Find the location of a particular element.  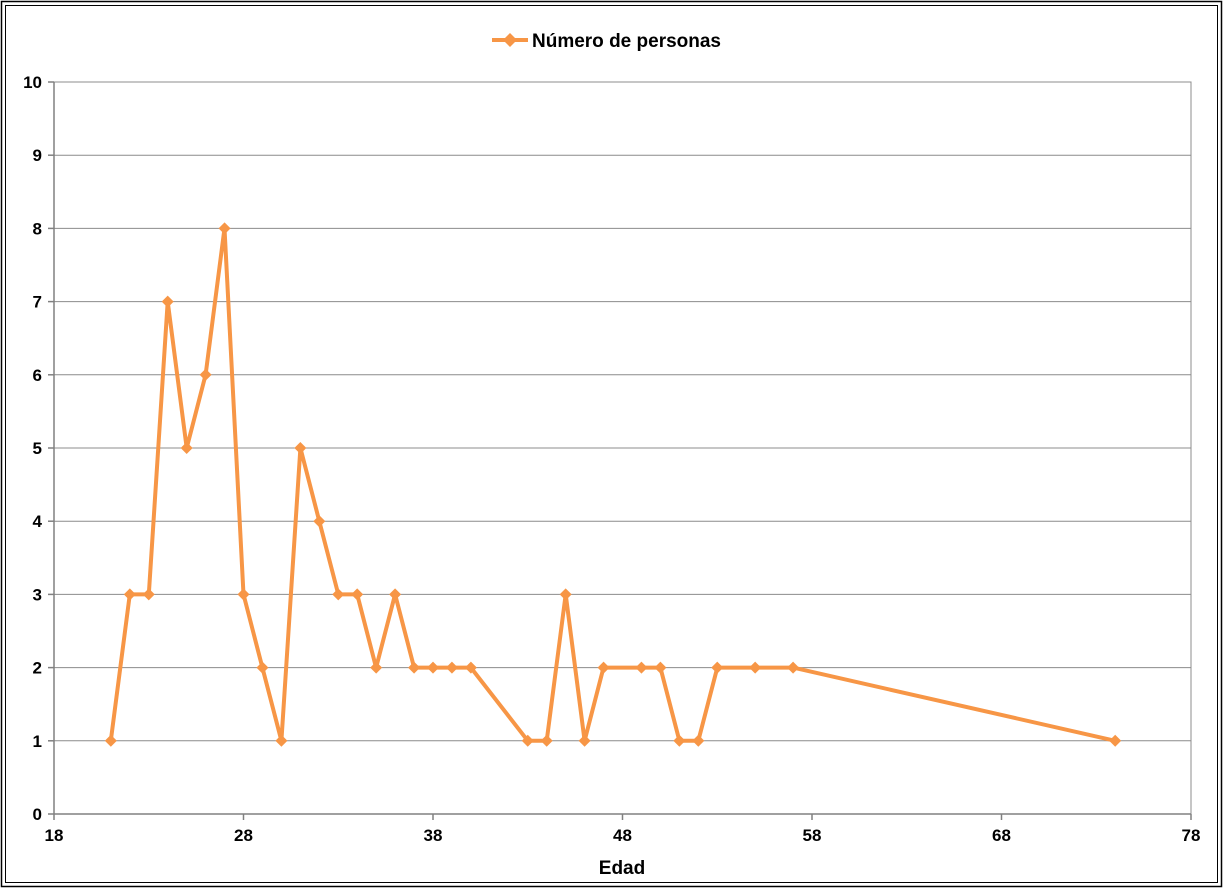

x-tick-label-18: 18 is located at coordinates (54, 835).